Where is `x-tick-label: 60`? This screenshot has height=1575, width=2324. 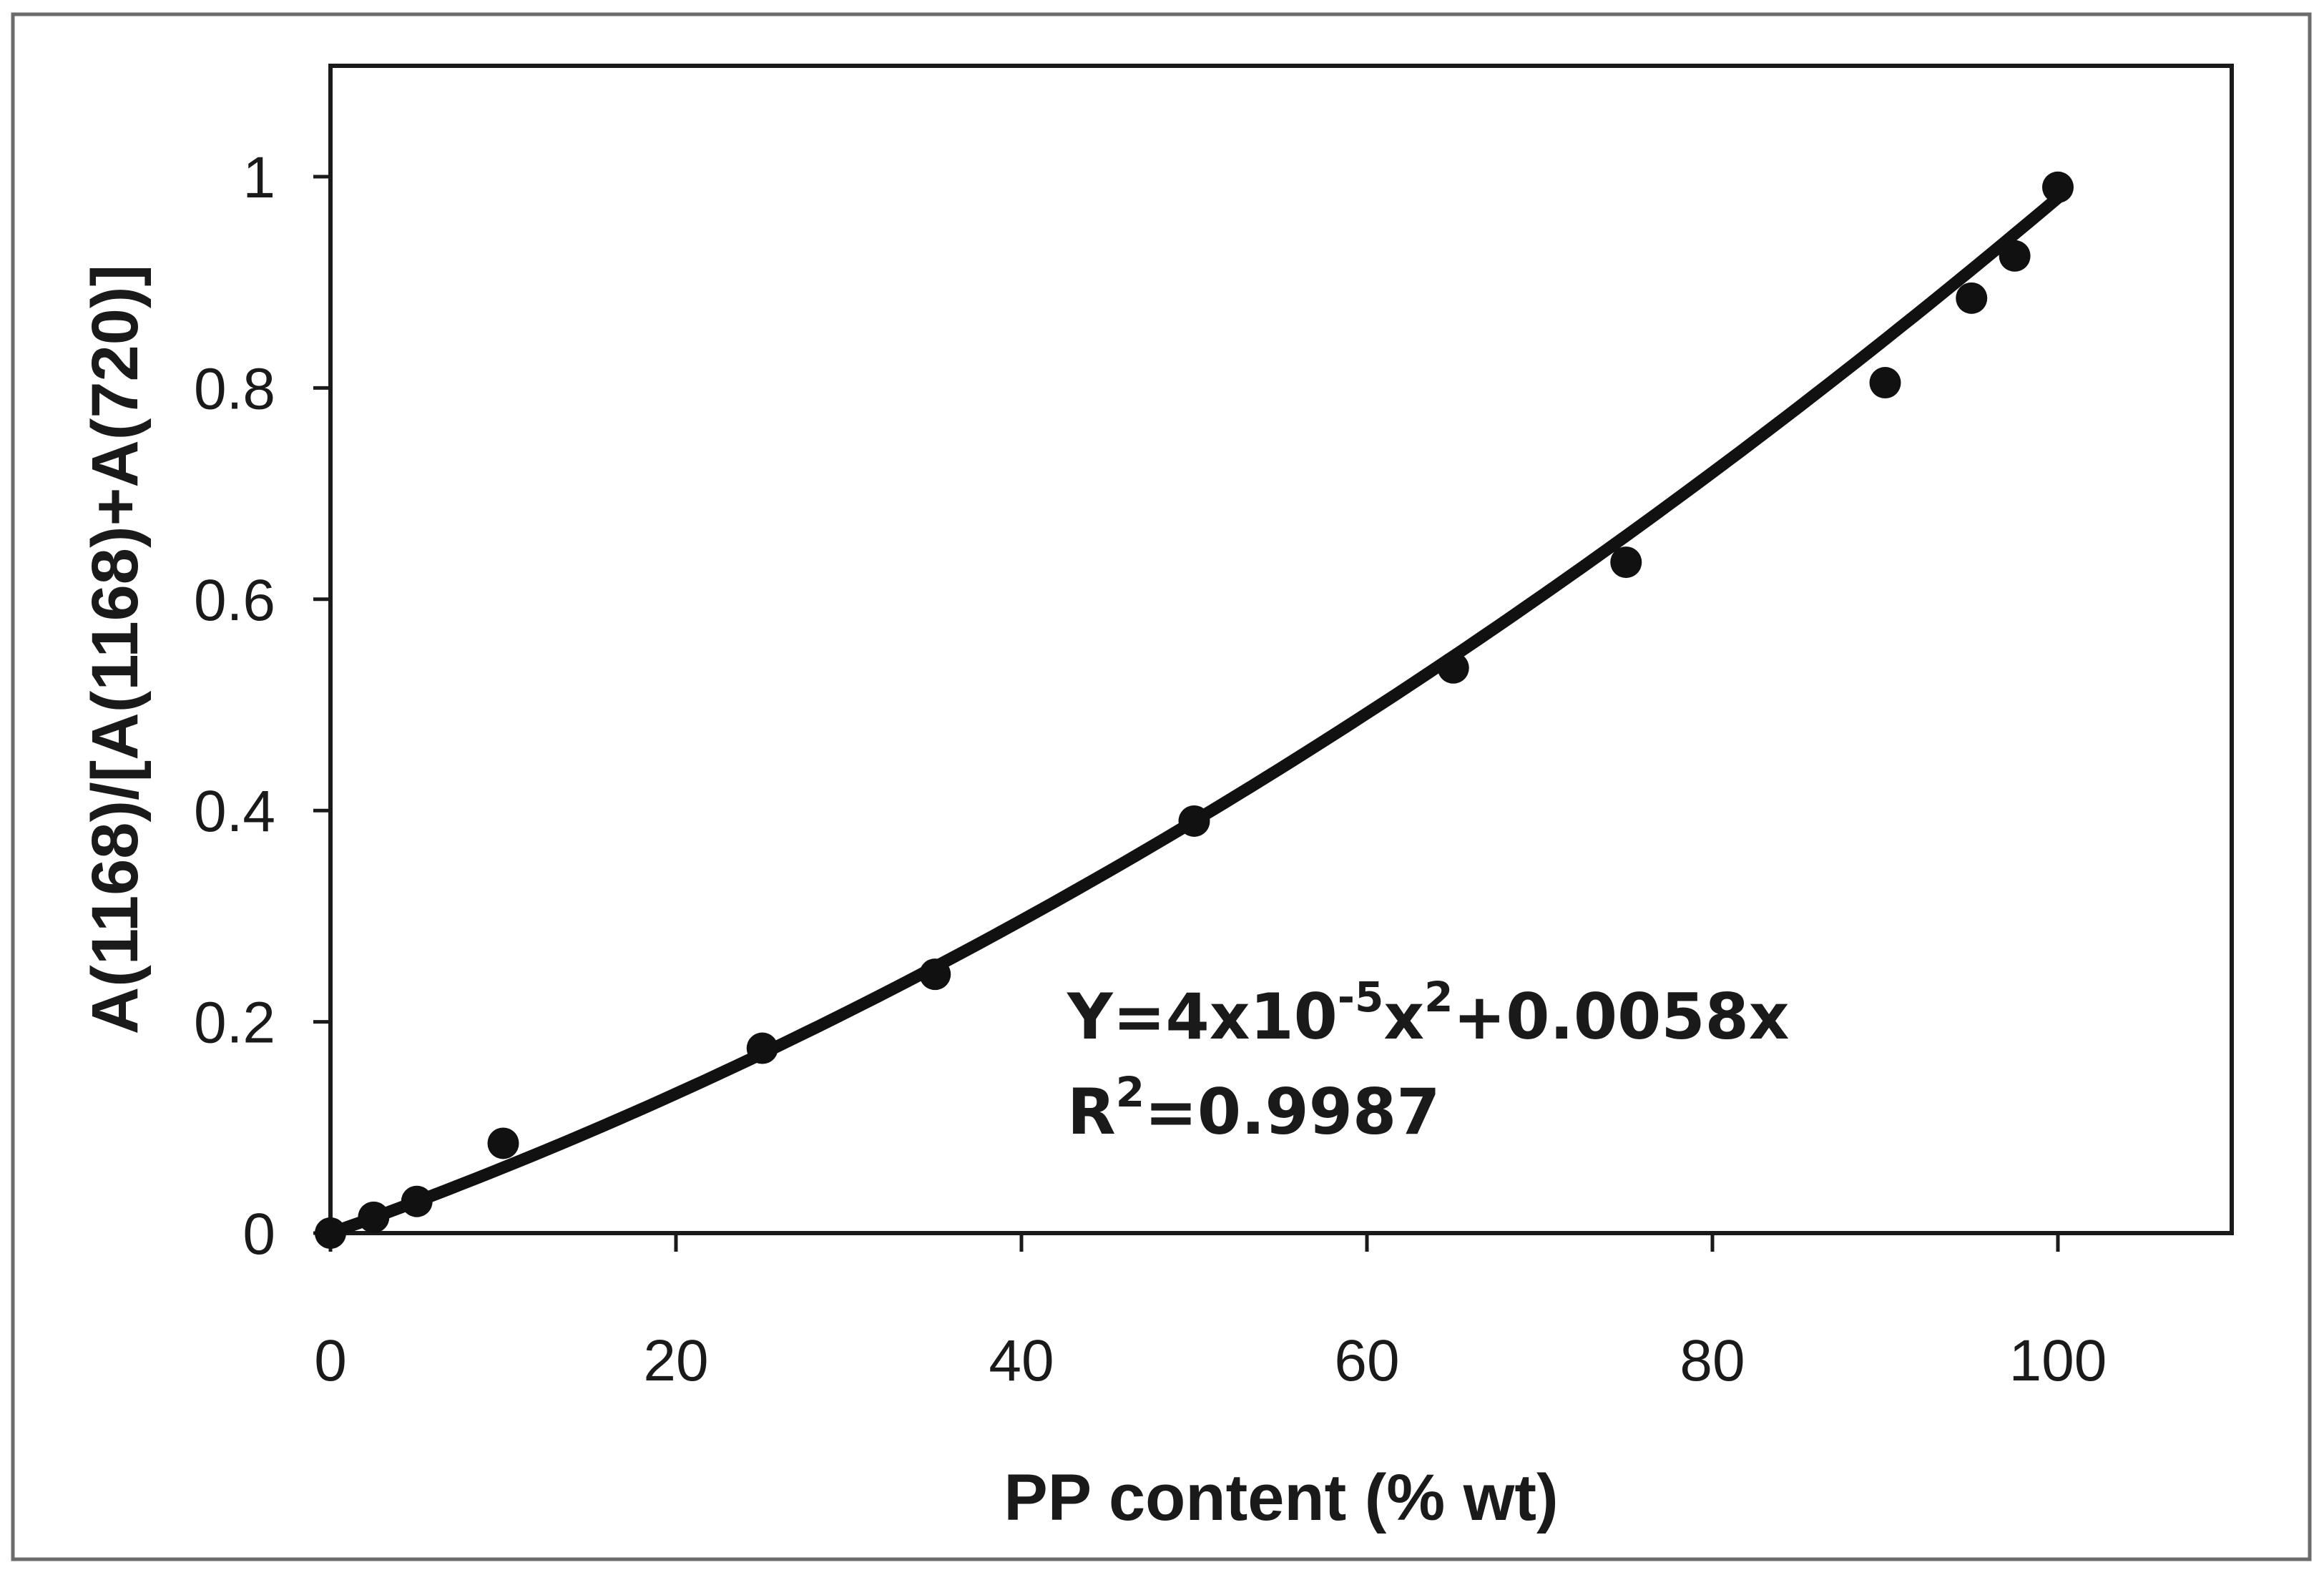 x-tick-label: 60 is located at coordinates (1366, 1360).